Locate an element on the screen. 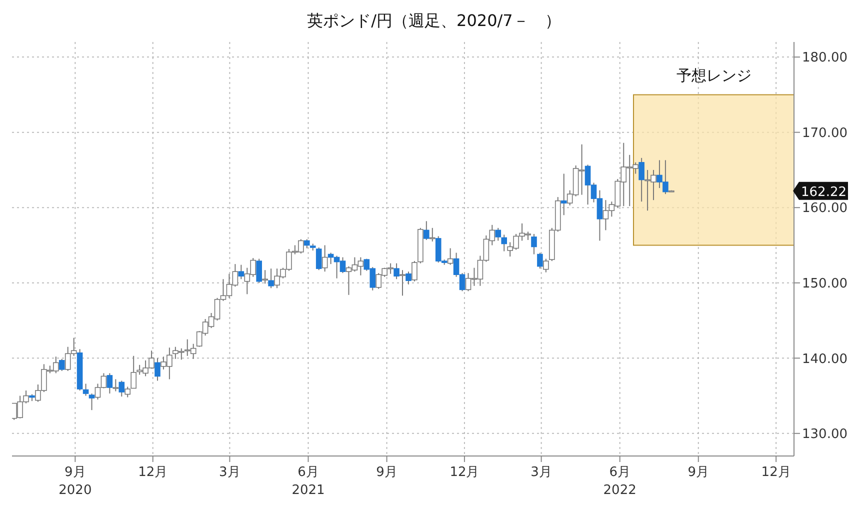 The image size is (868, 510). x-tick-label: 6月 2021 is located at coordinates (308, 481).